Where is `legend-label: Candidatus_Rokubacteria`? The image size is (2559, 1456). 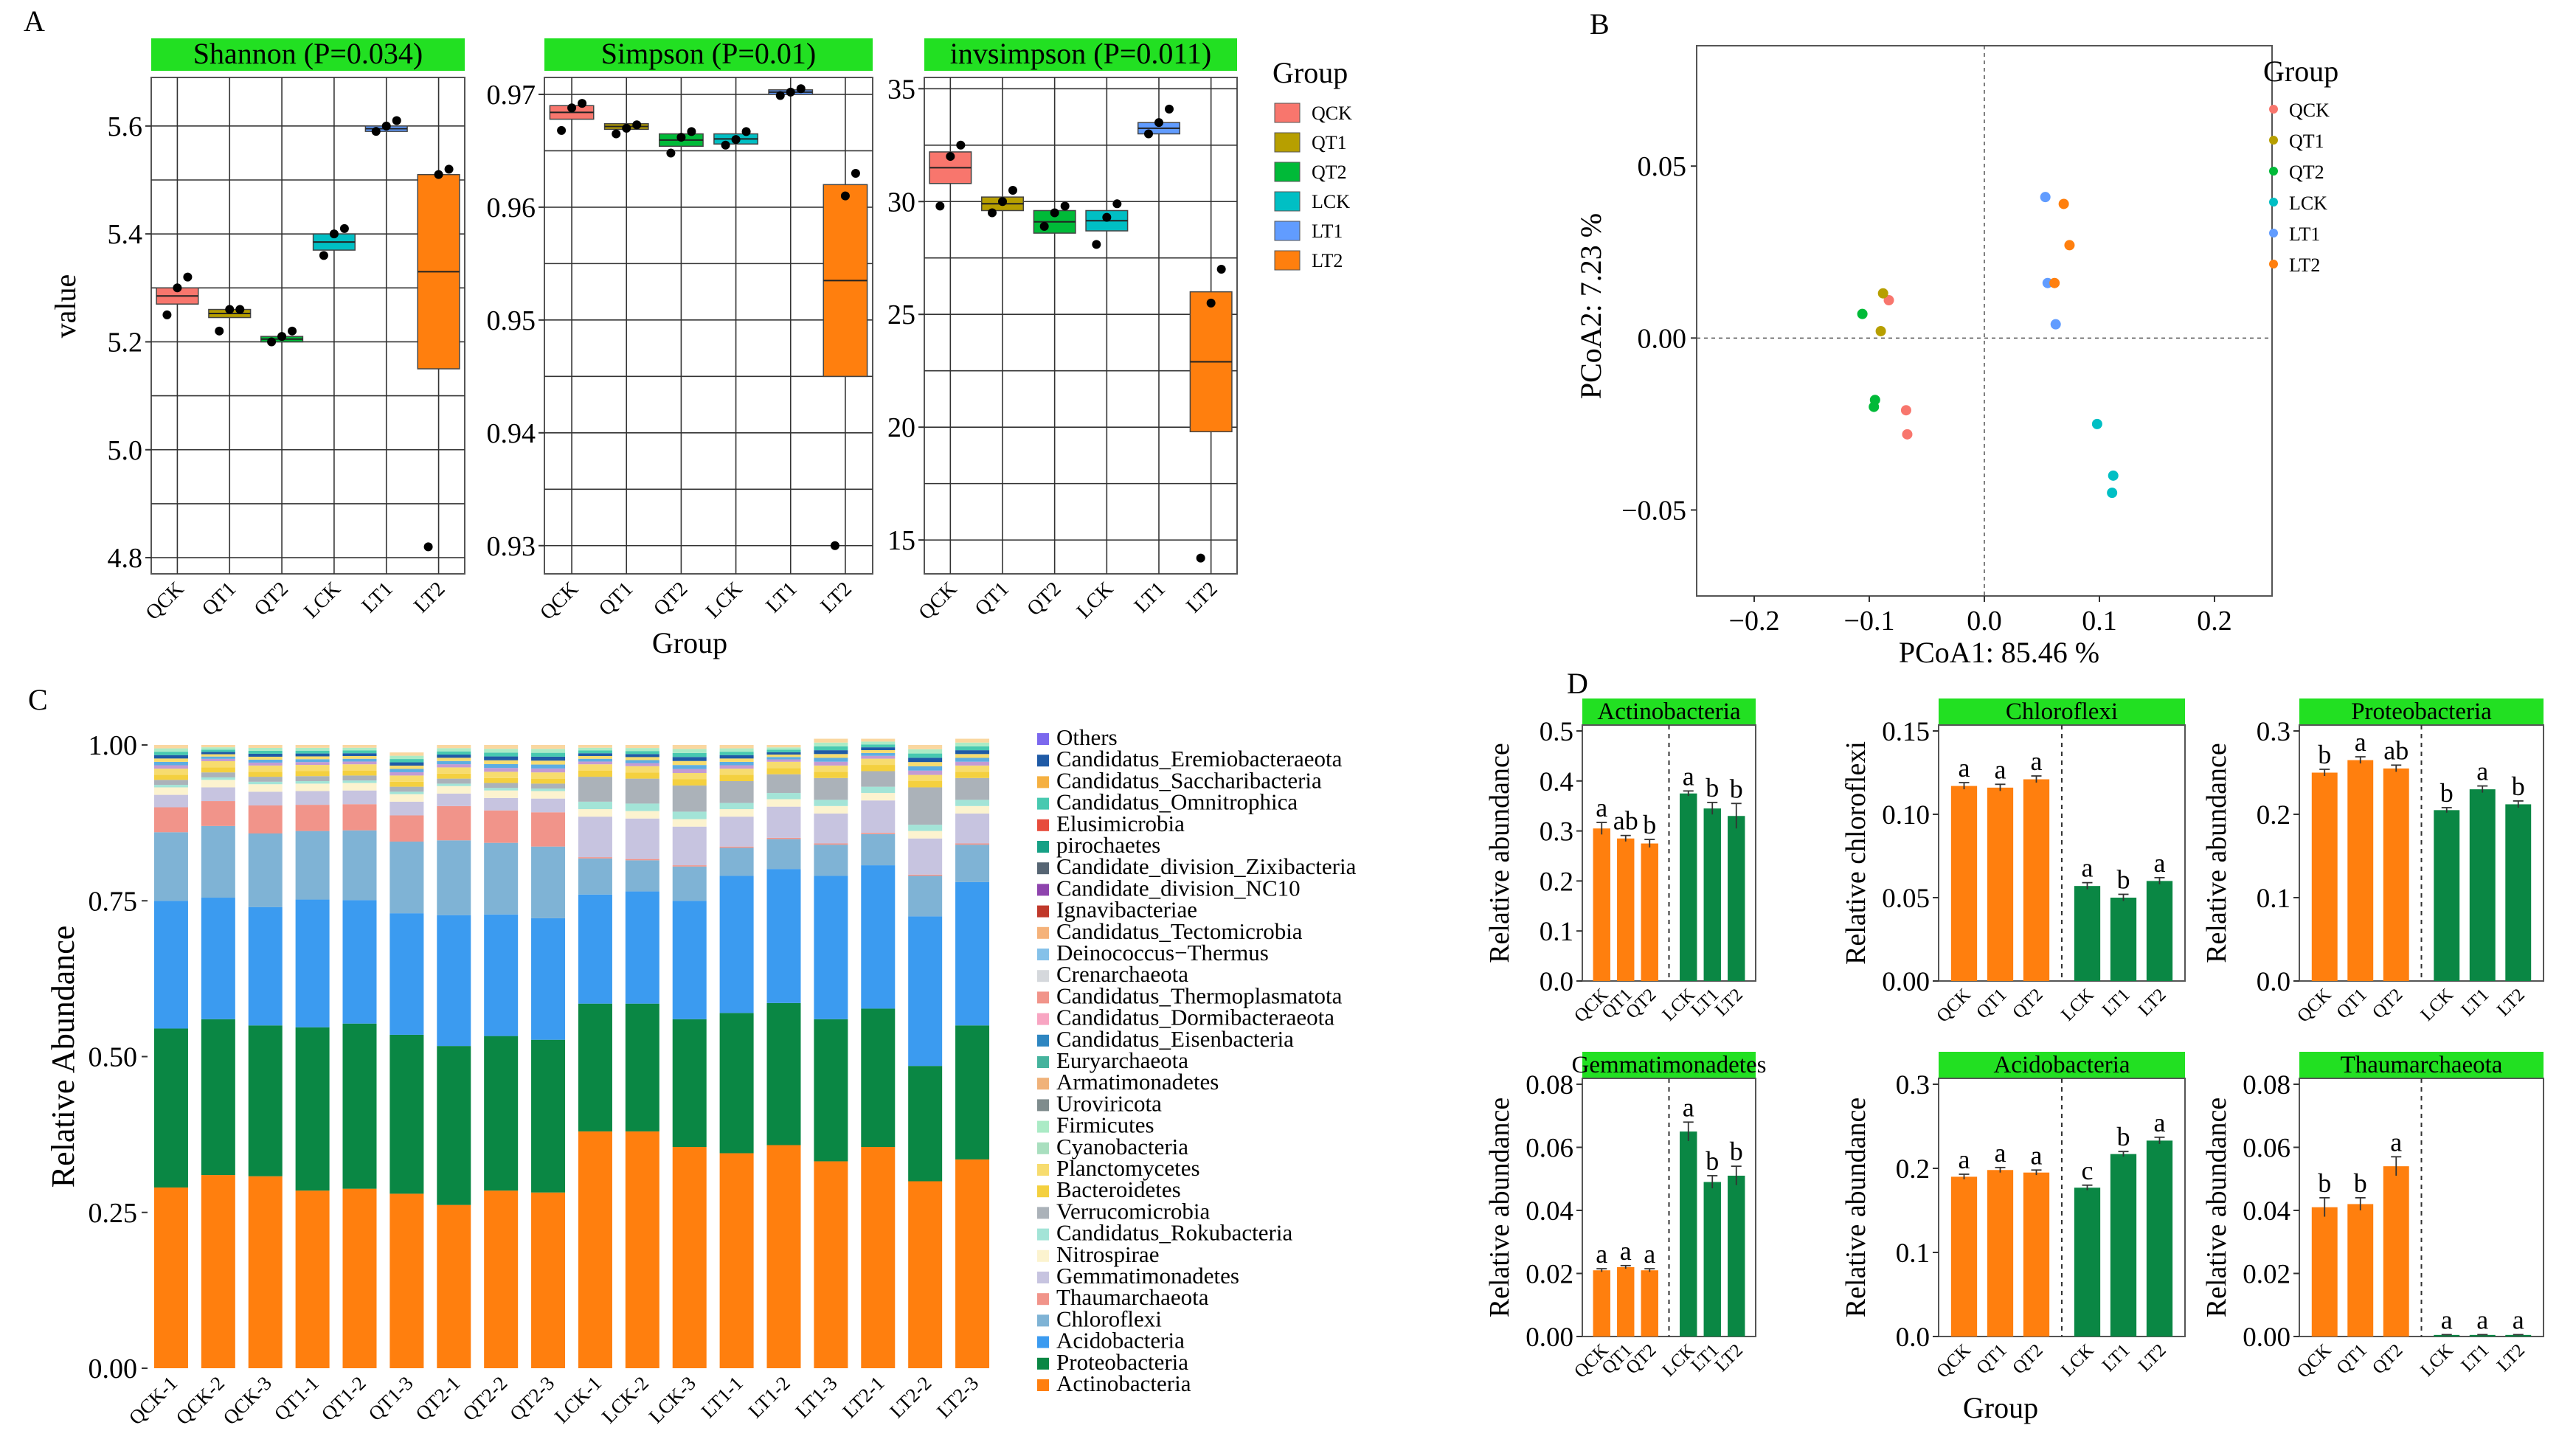
legend-label: Candidatus_Rokubacteria is located at coordinates (1174, 1233).